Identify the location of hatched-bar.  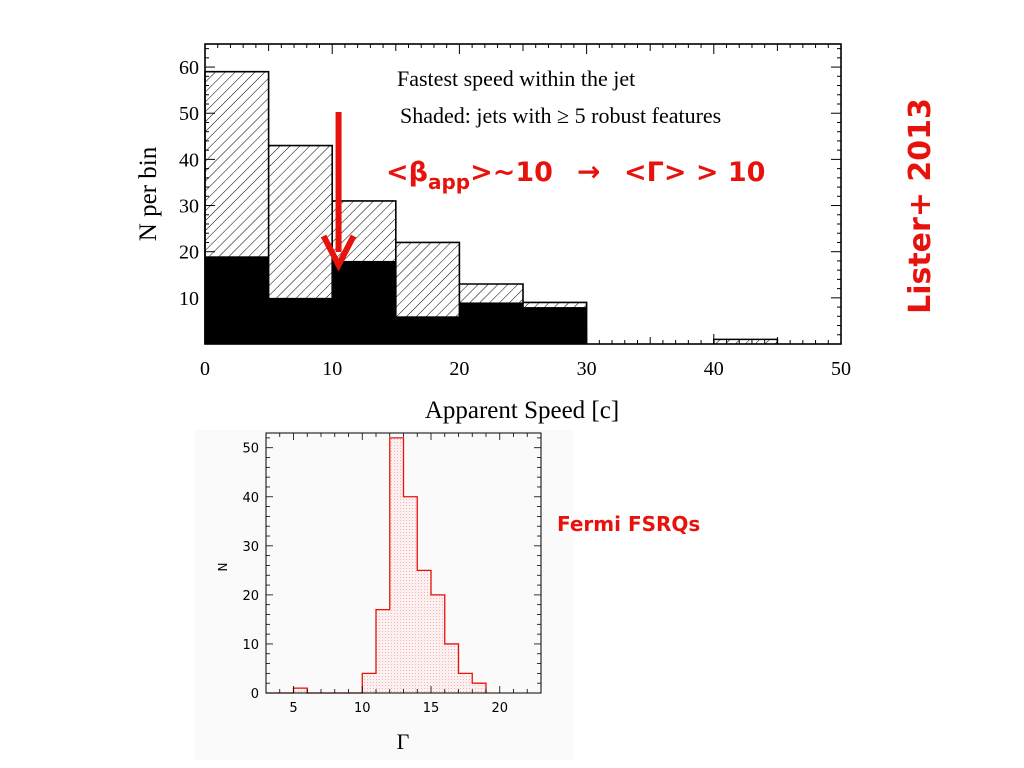
(745, 341).